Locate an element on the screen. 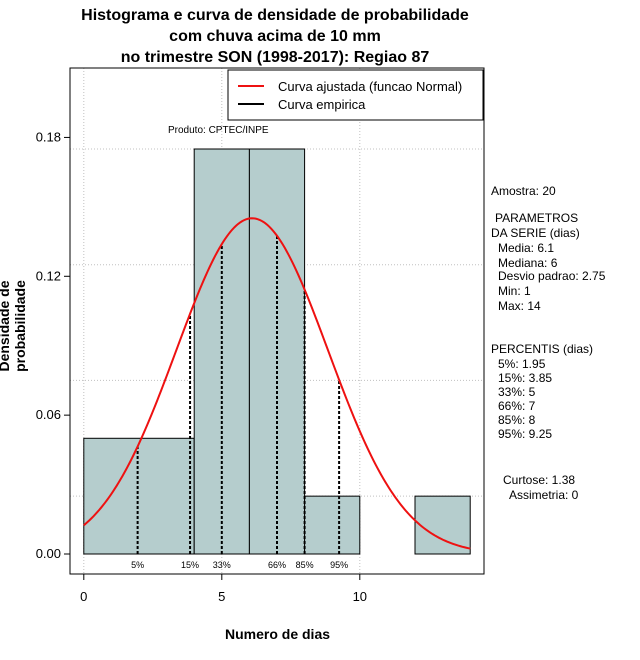 The image size is (640, 660). curtose-value: Curtose: 1.38 is located at coordinates (539, 480).